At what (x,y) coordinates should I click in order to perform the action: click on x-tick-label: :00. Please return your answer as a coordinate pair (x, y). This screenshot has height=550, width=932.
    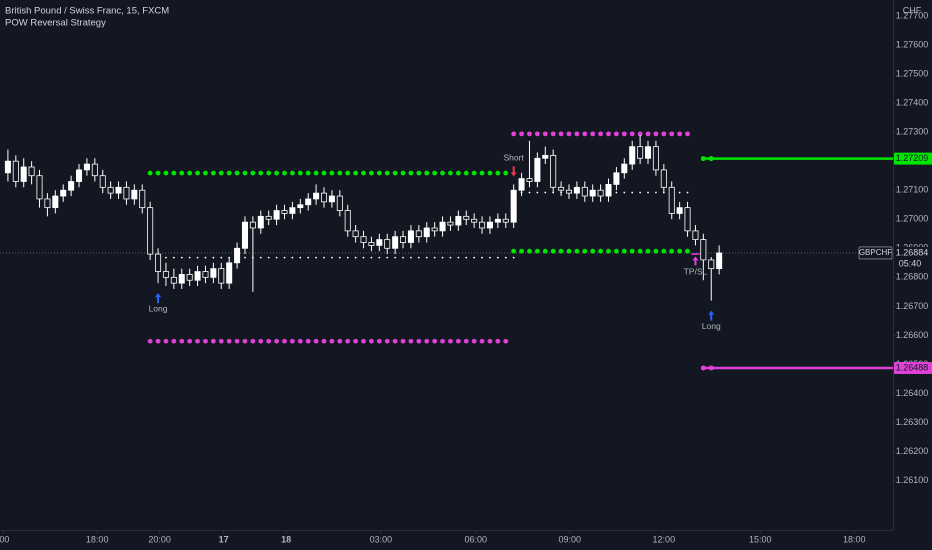
    Looking at the image, I should click on (4, 539).